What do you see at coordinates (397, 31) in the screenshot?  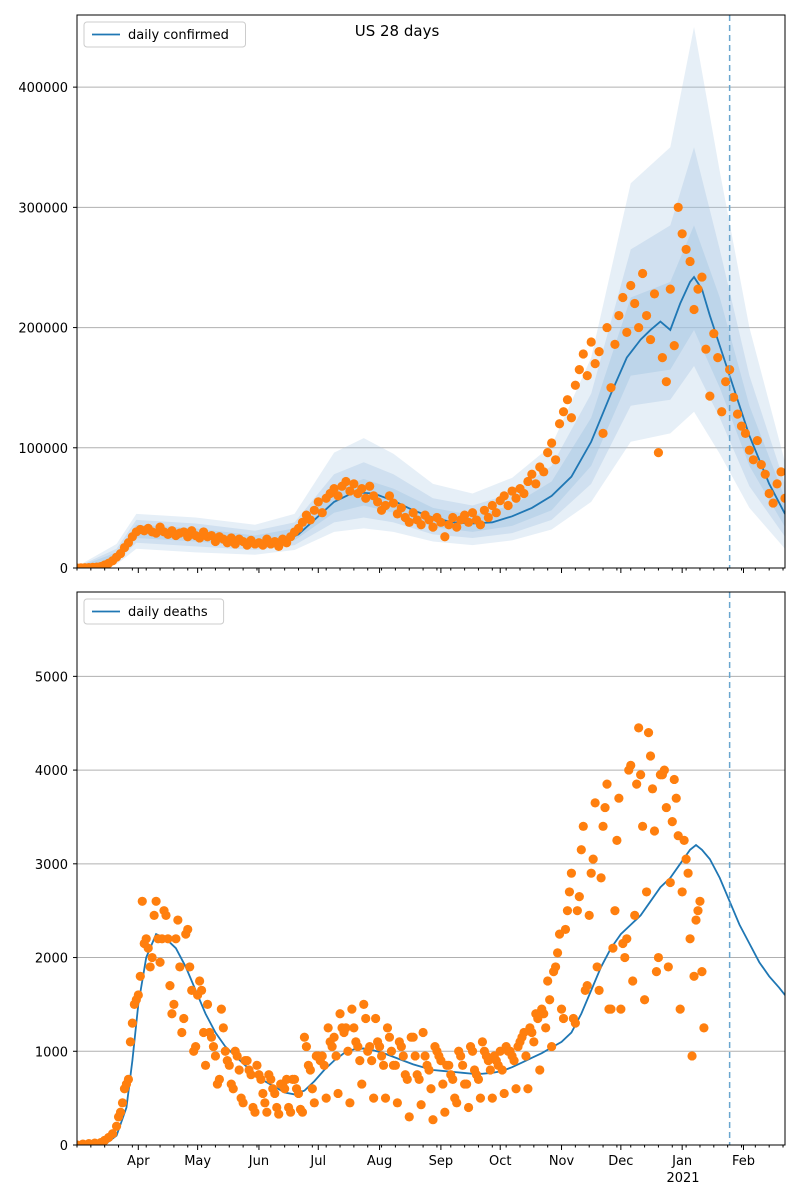 I see `chart-title: US 28 days` at bounding box center [397, 31].